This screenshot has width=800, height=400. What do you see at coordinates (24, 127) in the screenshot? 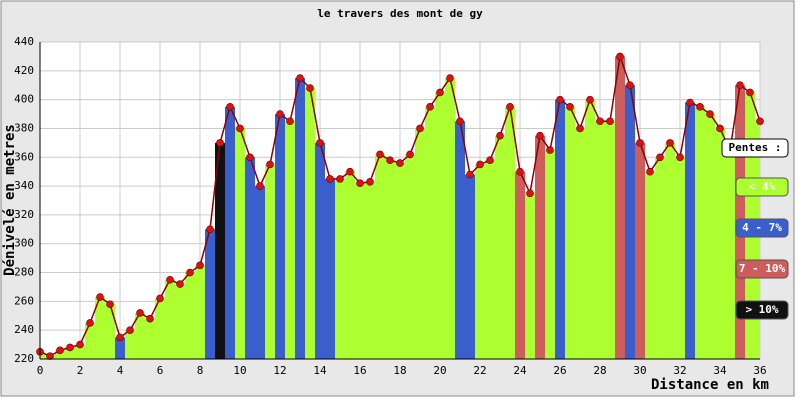
I see `y-tick-label: 380` at bounding box center [24, 127].